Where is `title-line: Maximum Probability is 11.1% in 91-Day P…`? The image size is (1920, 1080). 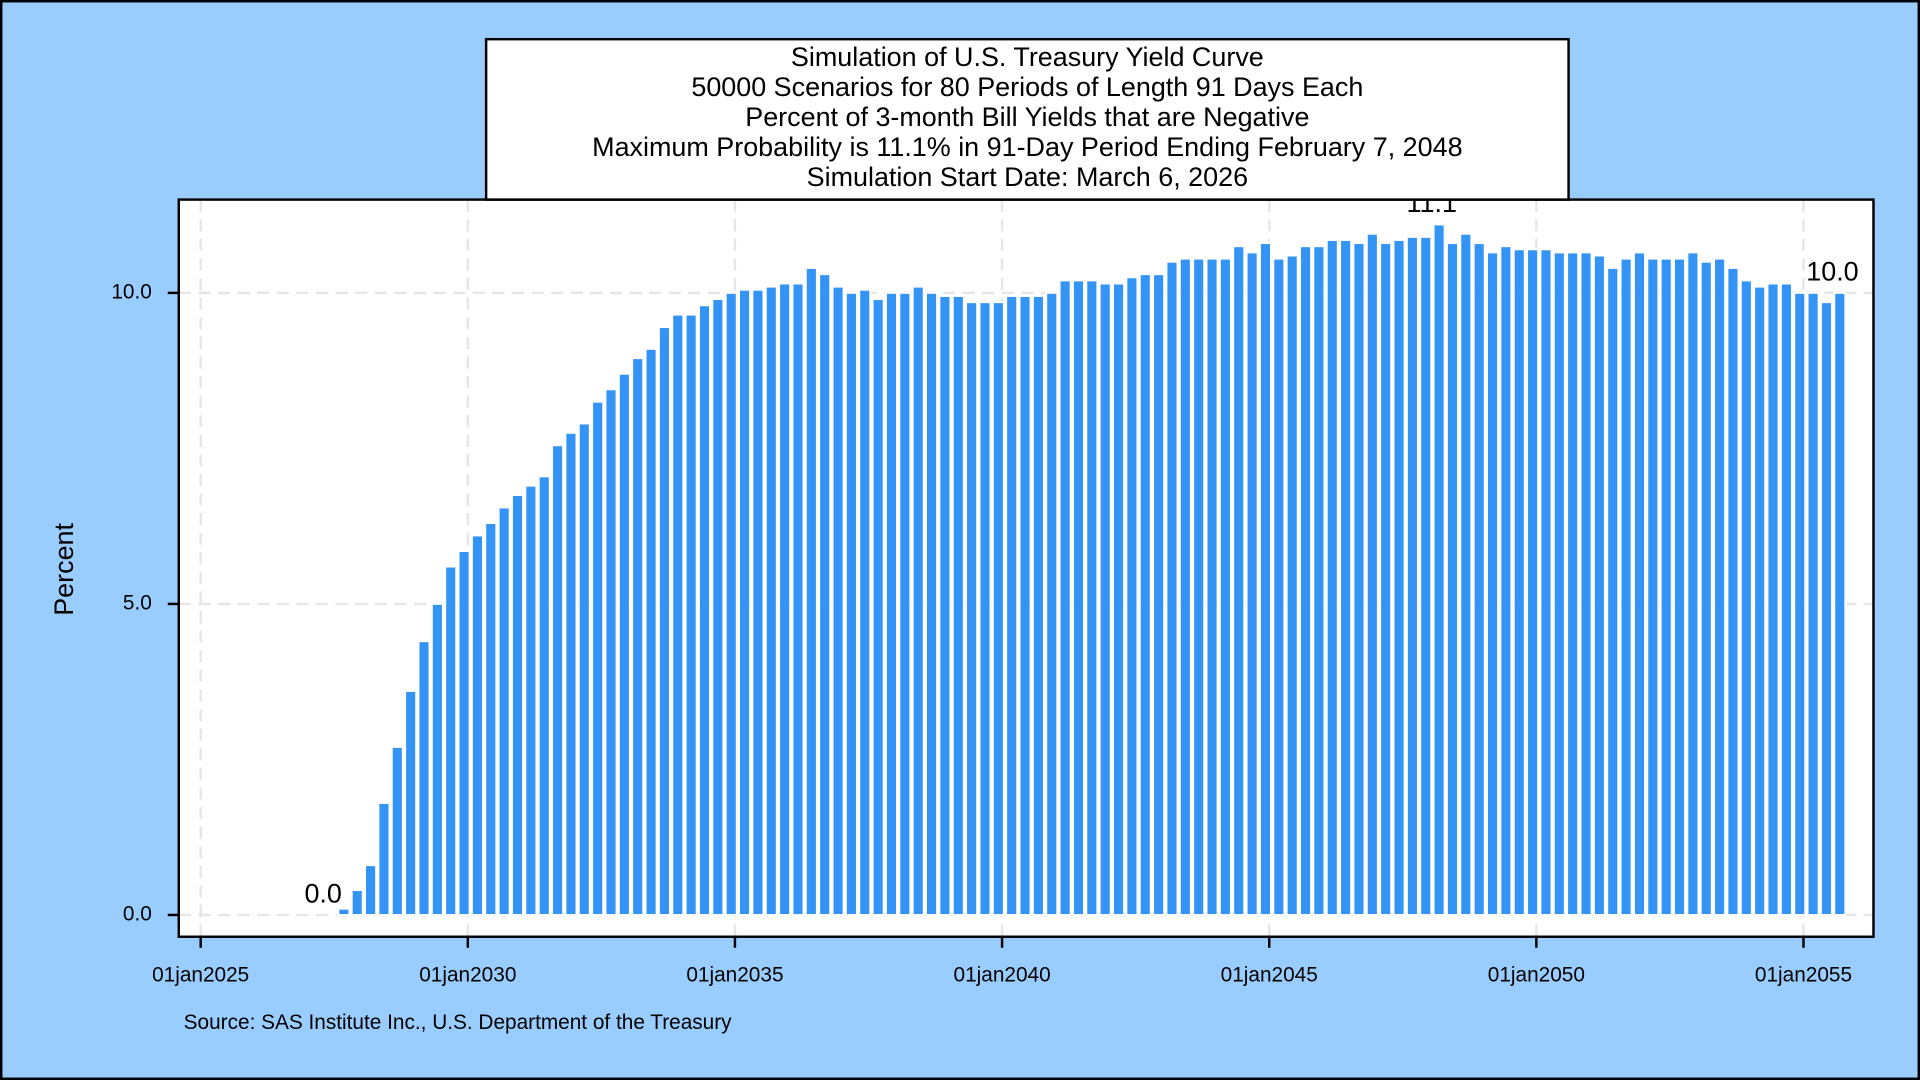 title-line: Maximum Probability is 11.1% in 91-Day P… is located at coordinates (1027, 147).